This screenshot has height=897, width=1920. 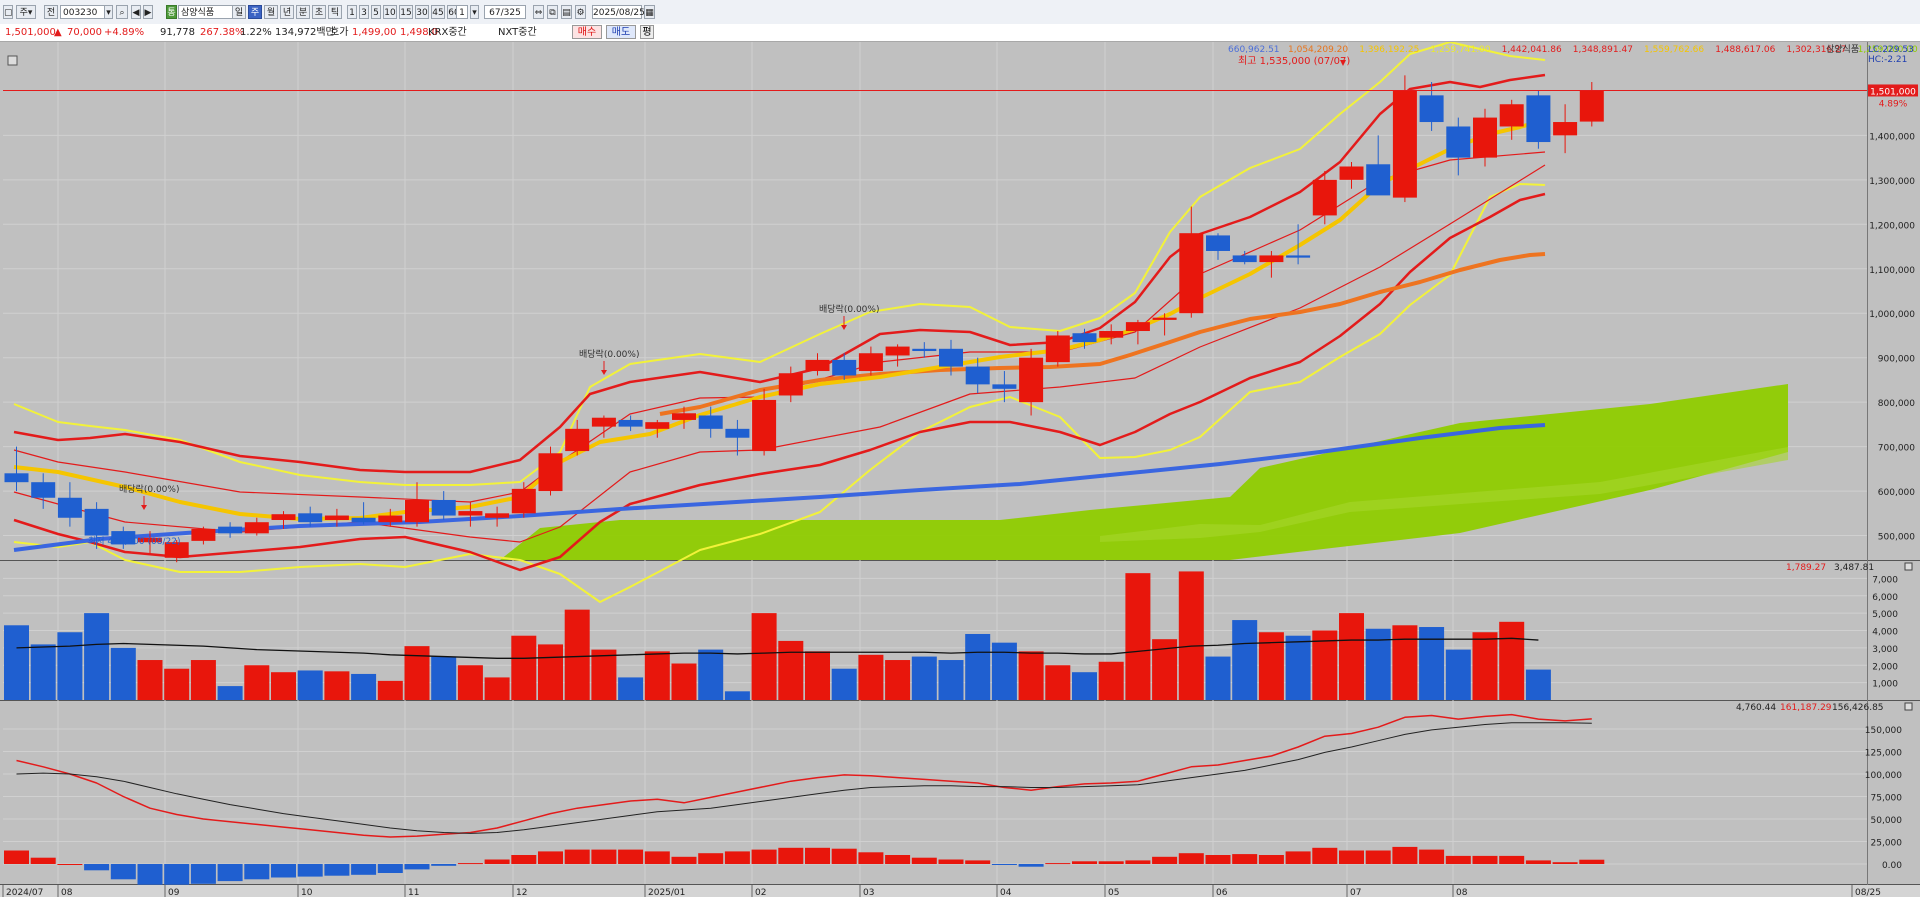 I want to click on volume-axis-tick: 1,000, so click(x=1885, y=685).